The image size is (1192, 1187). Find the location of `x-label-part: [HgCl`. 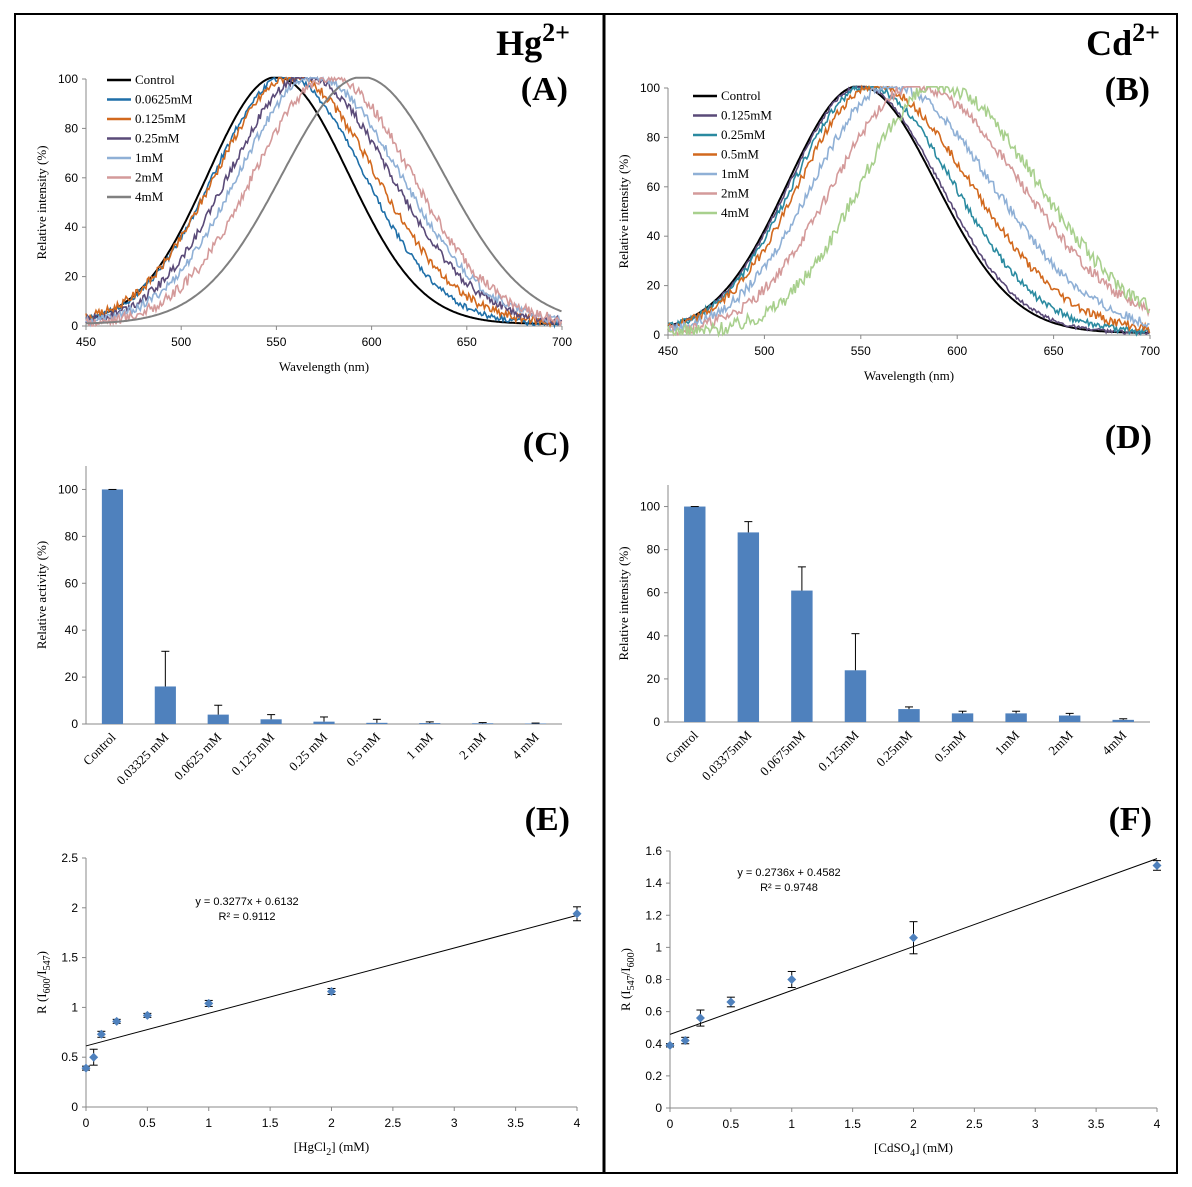

x-label-part: [HgCl is located at coordinates (310, 1146).